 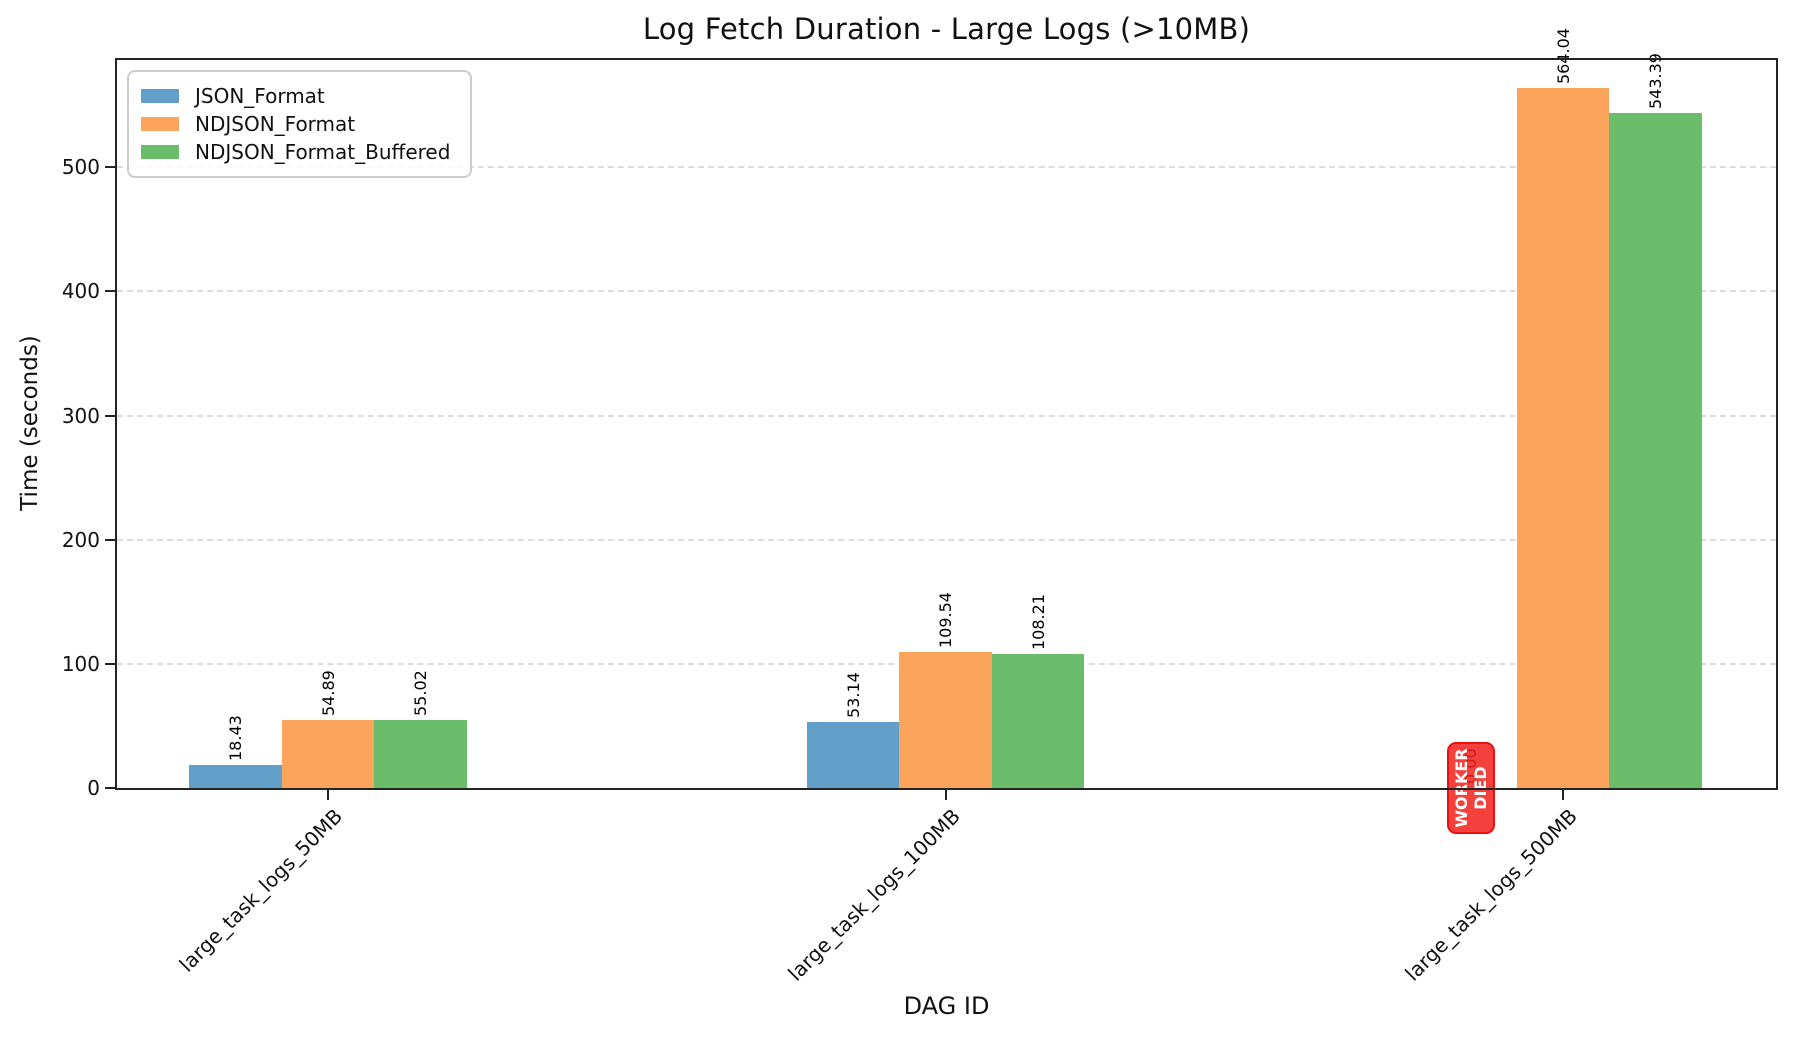 I want to click on legend-label: NDJSON_Format_Buffered, so click(x=323, y=152).